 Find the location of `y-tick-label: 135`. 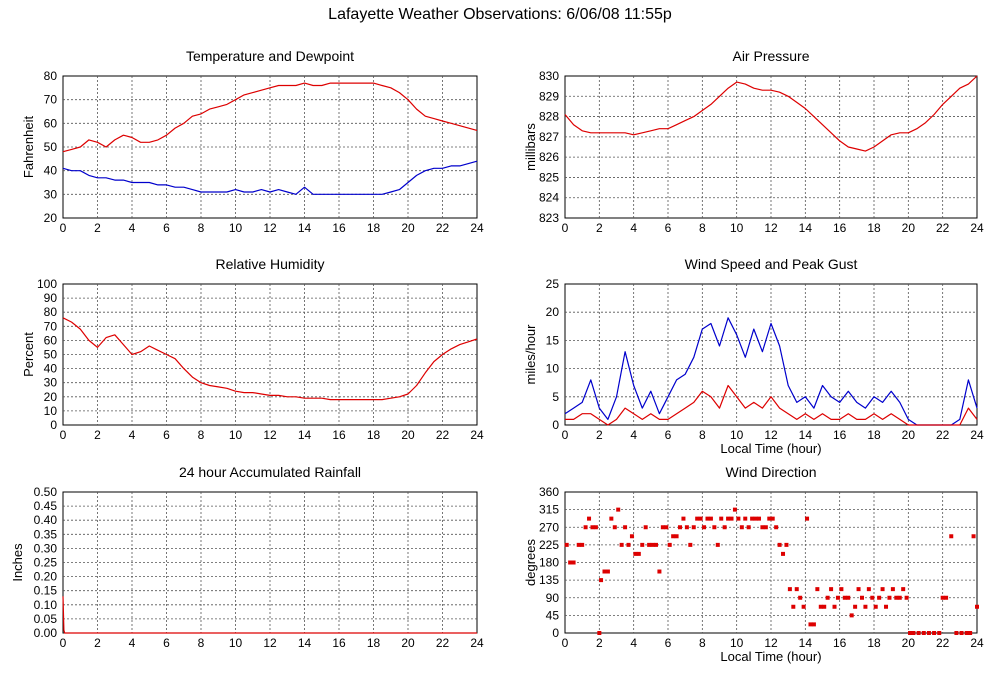

y-tick-label: 135 is located at coordinates (549, 580).